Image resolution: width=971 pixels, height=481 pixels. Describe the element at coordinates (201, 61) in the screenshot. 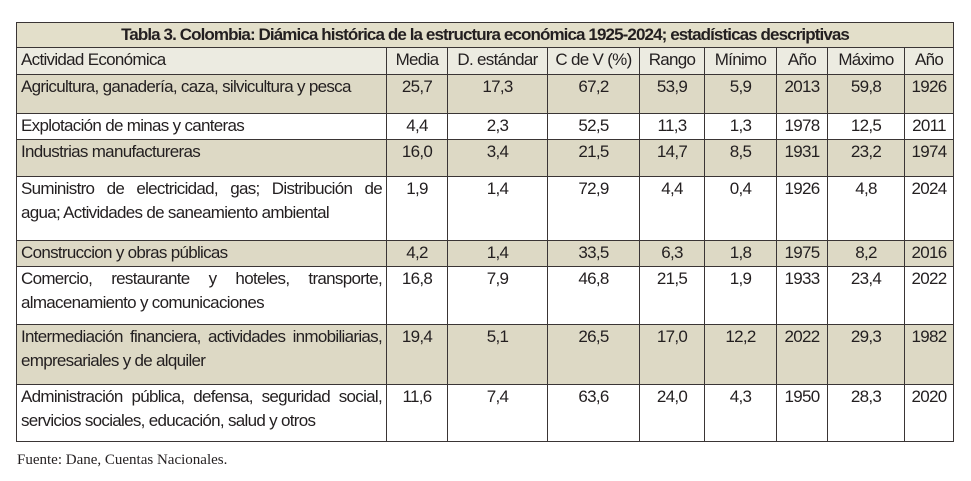

I see `column-header: Actividad Económica` at that location.